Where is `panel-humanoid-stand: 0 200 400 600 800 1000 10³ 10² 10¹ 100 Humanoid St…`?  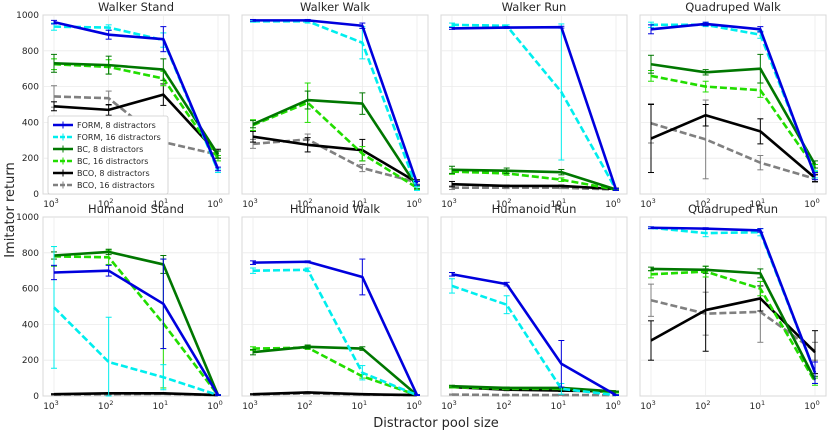 panel-humanoid-stand: 0 200 400 600 800 1000 10³ 10² 10¹ 100 Humanoid St… is located at coordinates (123, 307).